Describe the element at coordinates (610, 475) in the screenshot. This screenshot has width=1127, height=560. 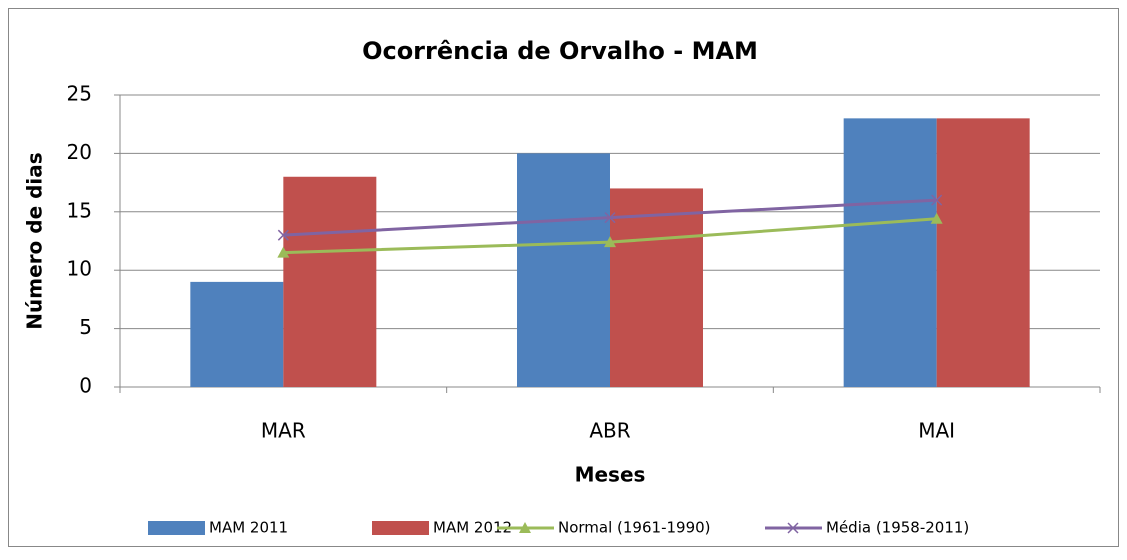
I see `x-axis-label: Meses` at that location.